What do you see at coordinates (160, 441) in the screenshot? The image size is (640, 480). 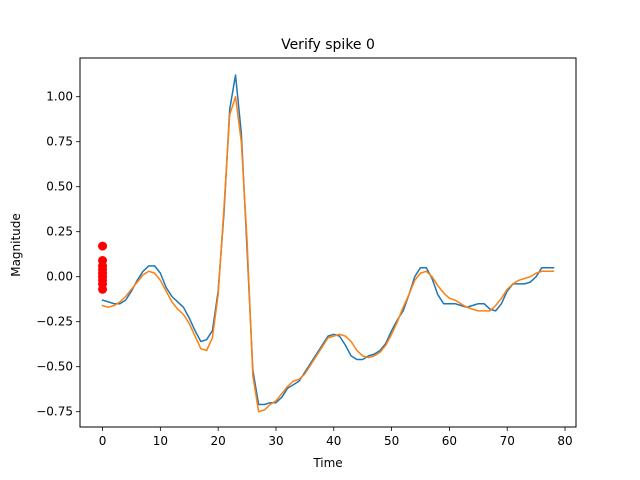 I see `x-tick-label-1: 10` at bounding box center [160, 441].